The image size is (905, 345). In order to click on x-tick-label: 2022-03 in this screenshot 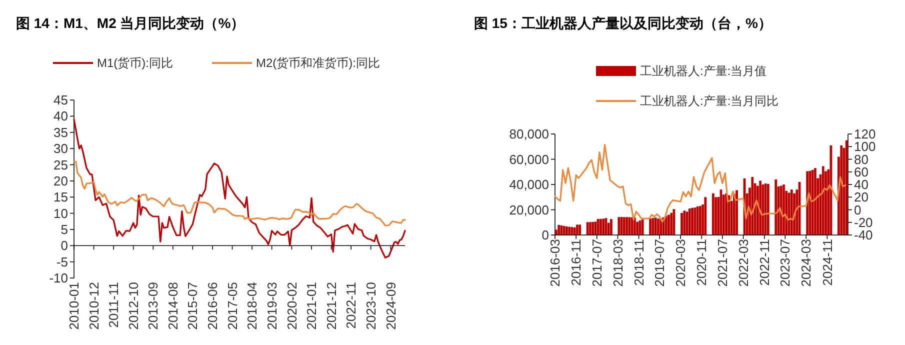, I will do `click(743, 263)`.